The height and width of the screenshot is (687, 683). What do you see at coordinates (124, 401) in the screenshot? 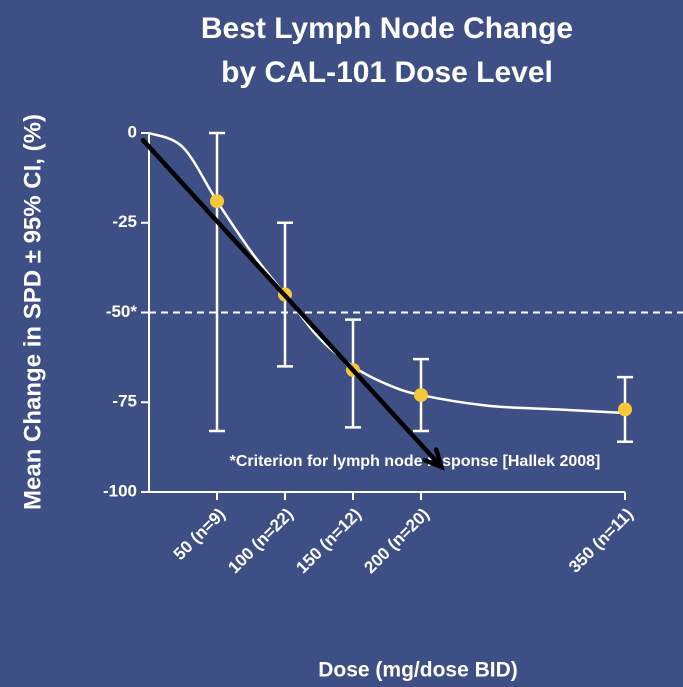
I see `y-tick-label: -75` at bounding box center [124, 401].